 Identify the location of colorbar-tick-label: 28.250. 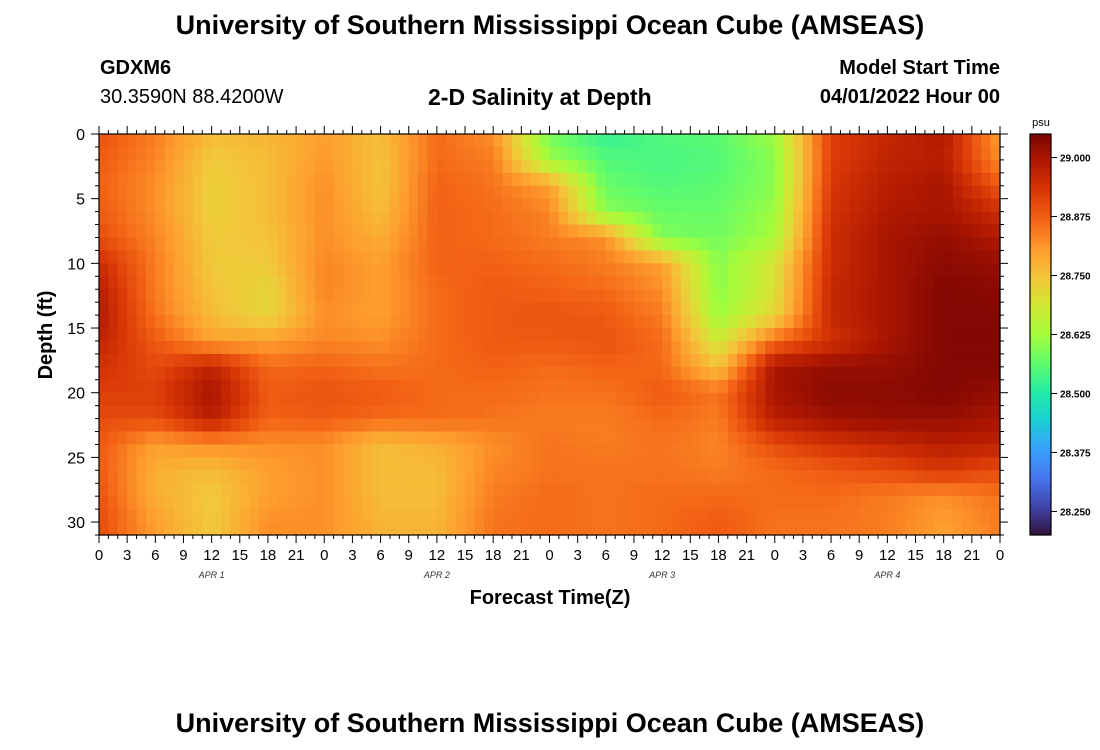
(1075, 512).